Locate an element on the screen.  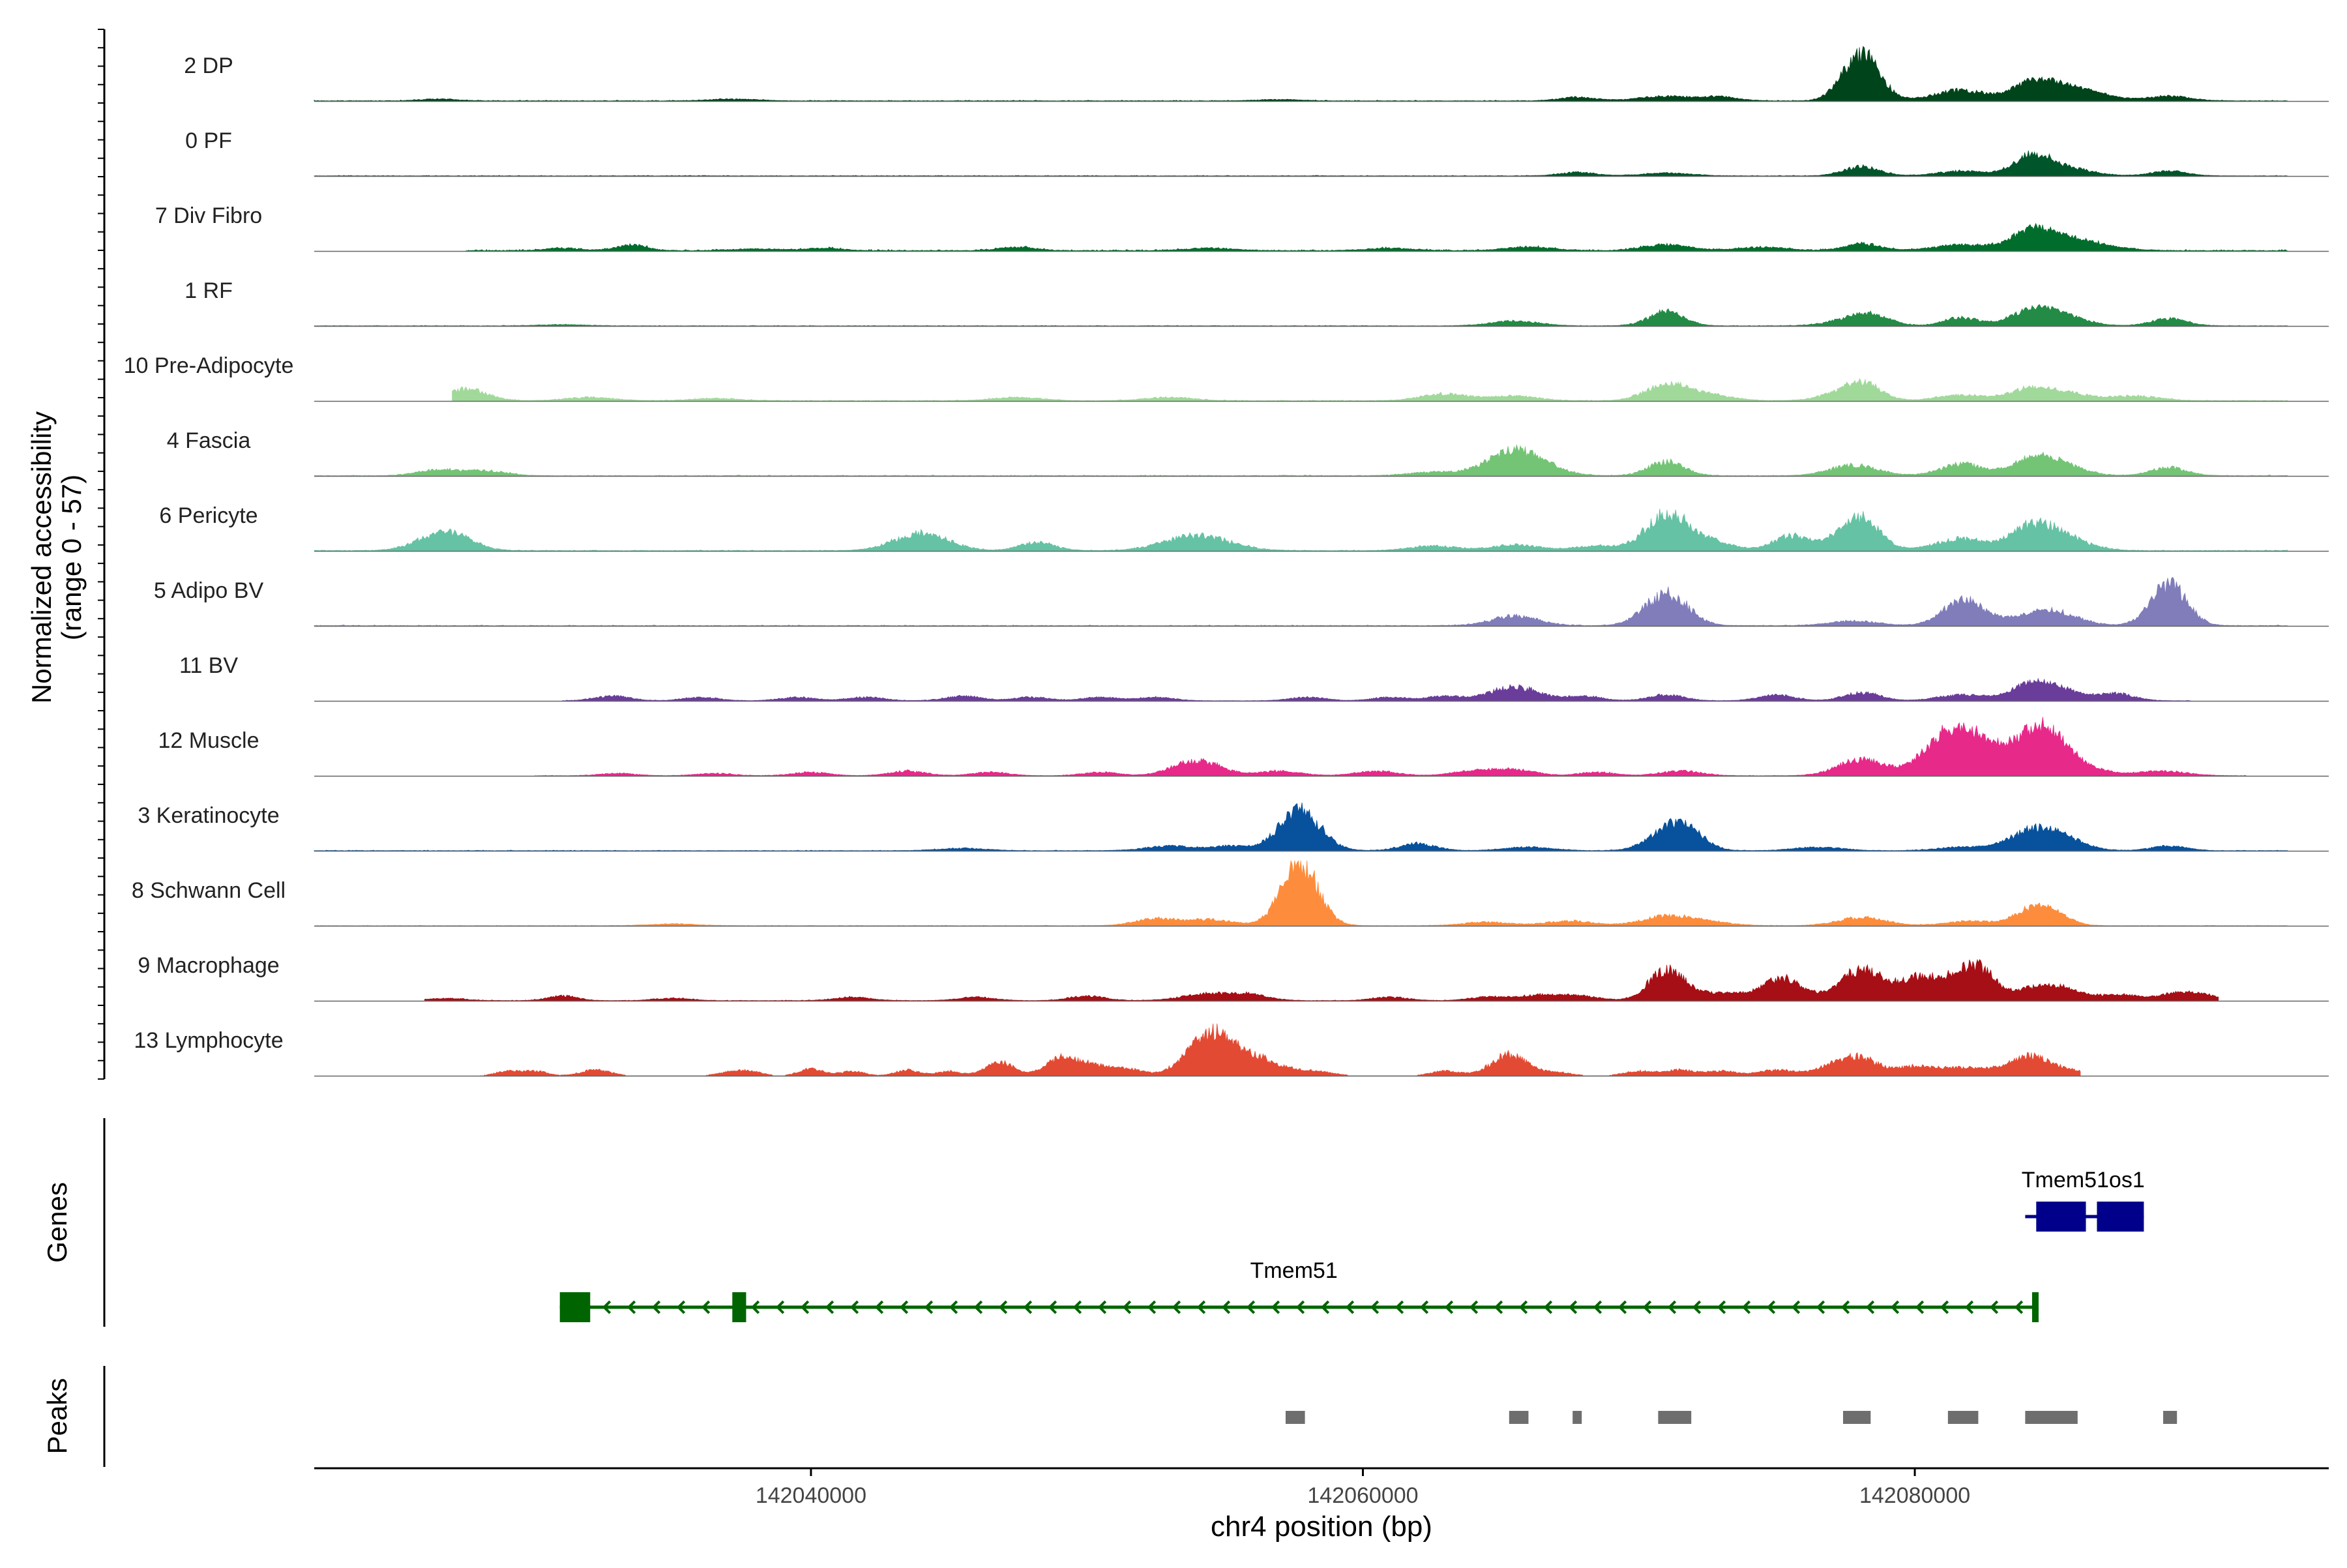
track-1: 0 PF is located at coordinates (1257, 153).